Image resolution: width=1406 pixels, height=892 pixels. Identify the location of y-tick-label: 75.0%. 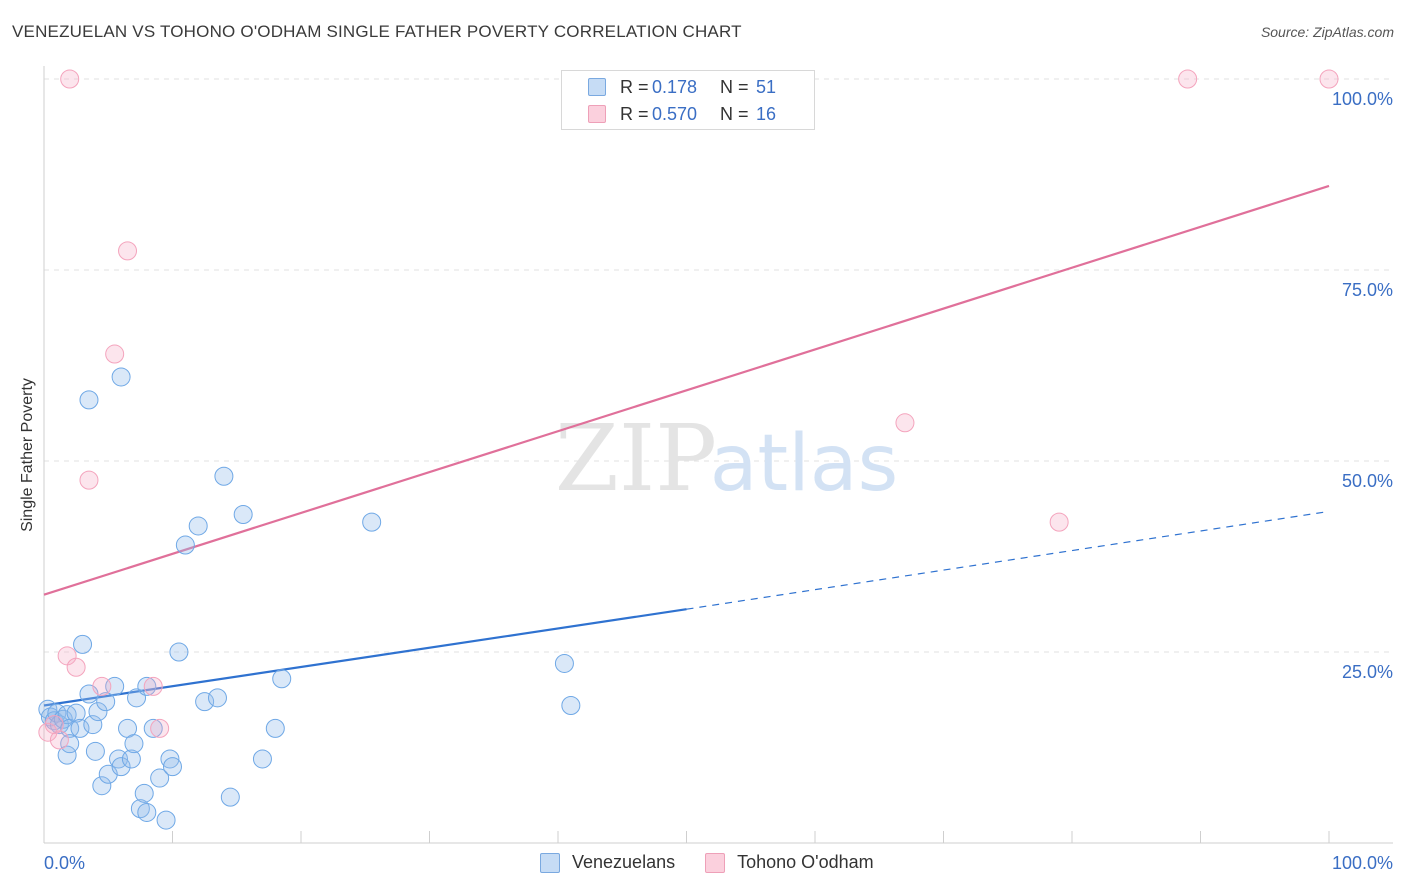
(1367, 290).